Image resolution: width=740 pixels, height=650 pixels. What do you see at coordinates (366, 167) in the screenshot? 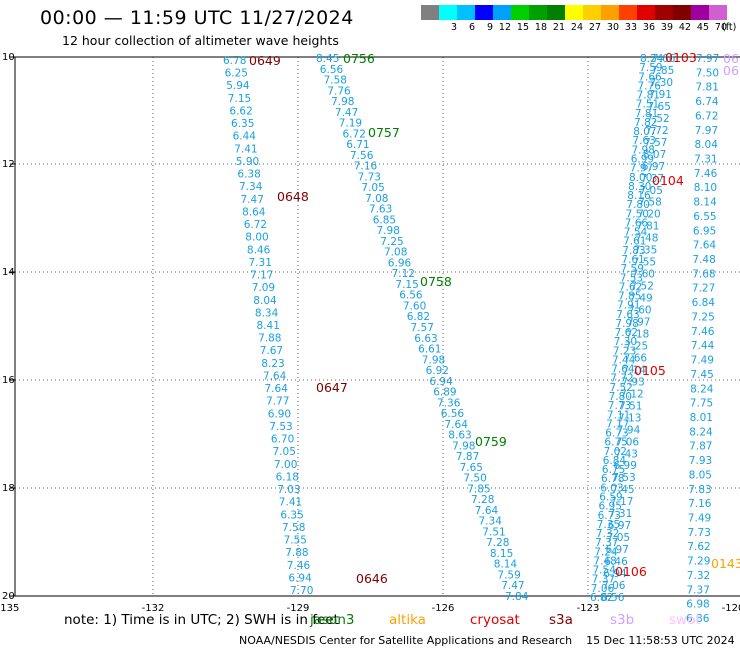
I see `wave-height-value: 7.16` at bounding box center [366, 167].